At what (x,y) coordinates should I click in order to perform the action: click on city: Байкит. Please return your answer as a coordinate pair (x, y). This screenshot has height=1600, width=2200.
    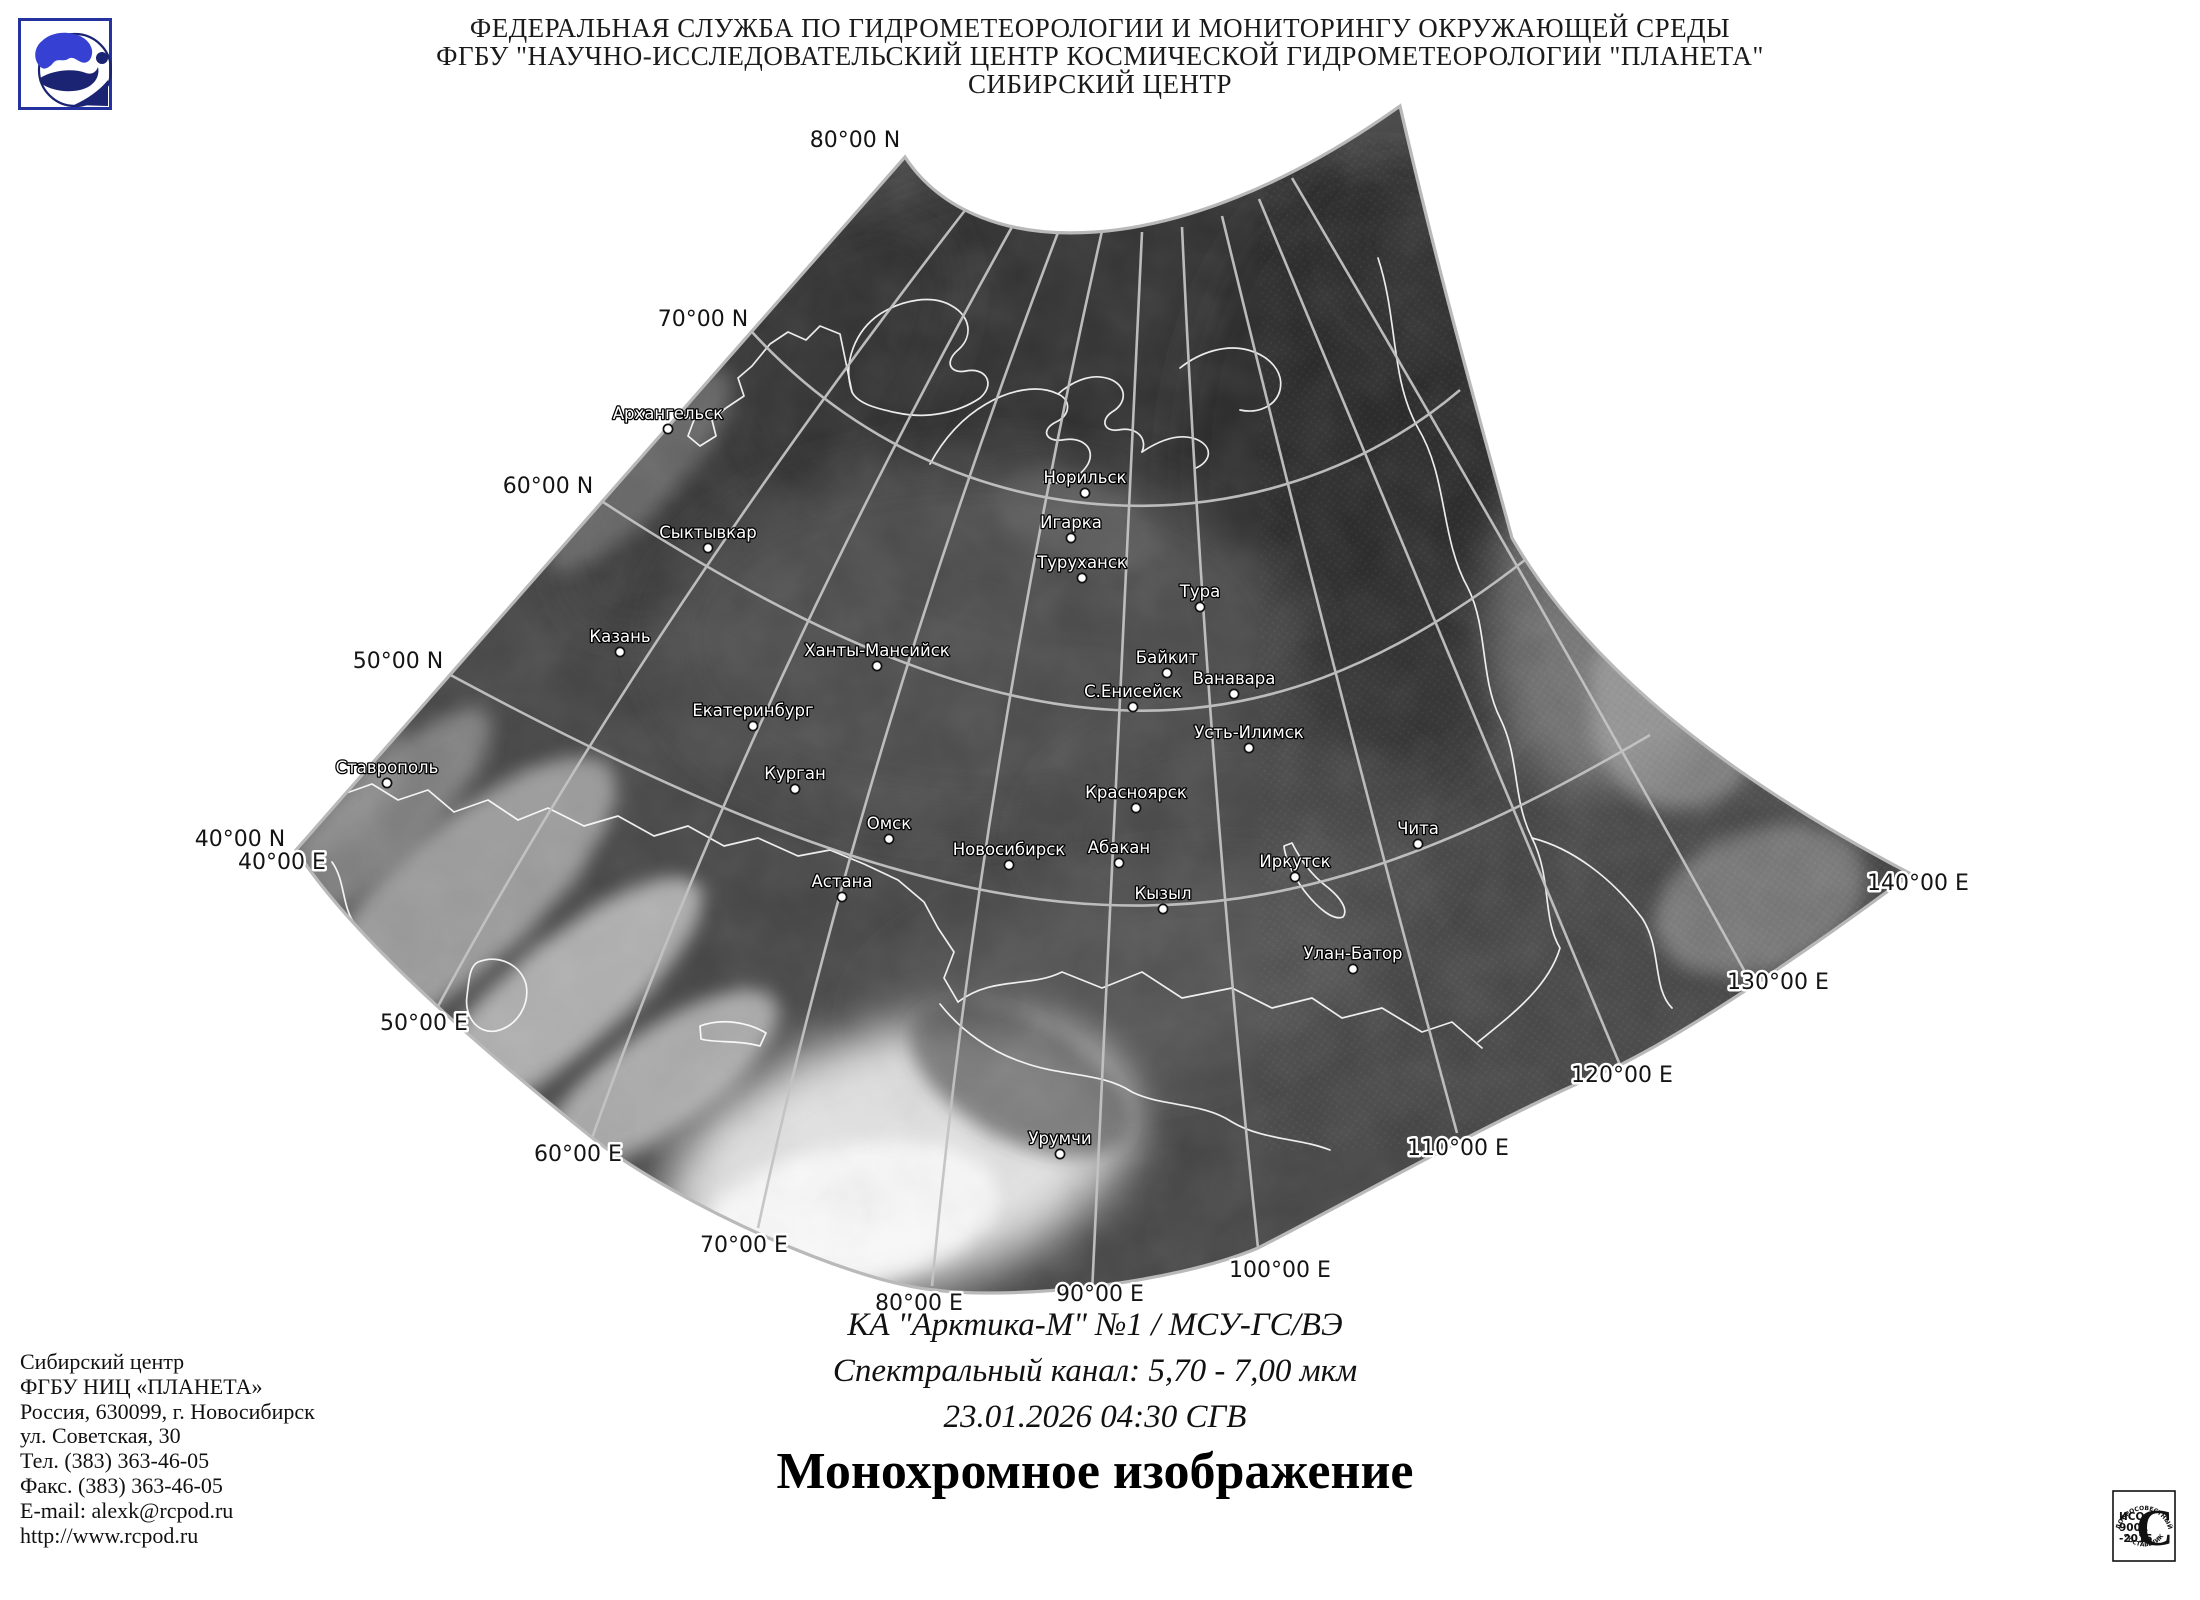
    Looking at the image, I should click on (1167, 663).